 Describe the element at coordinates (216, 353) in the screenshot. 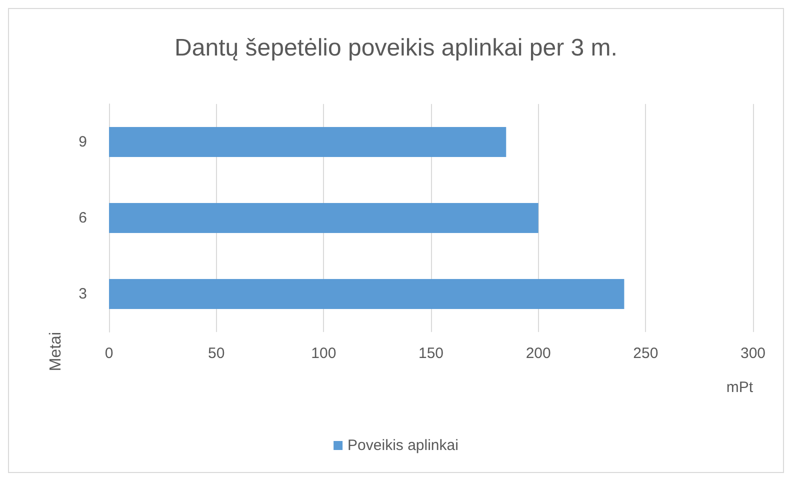

I see `x-tick-label: 50` at that location.